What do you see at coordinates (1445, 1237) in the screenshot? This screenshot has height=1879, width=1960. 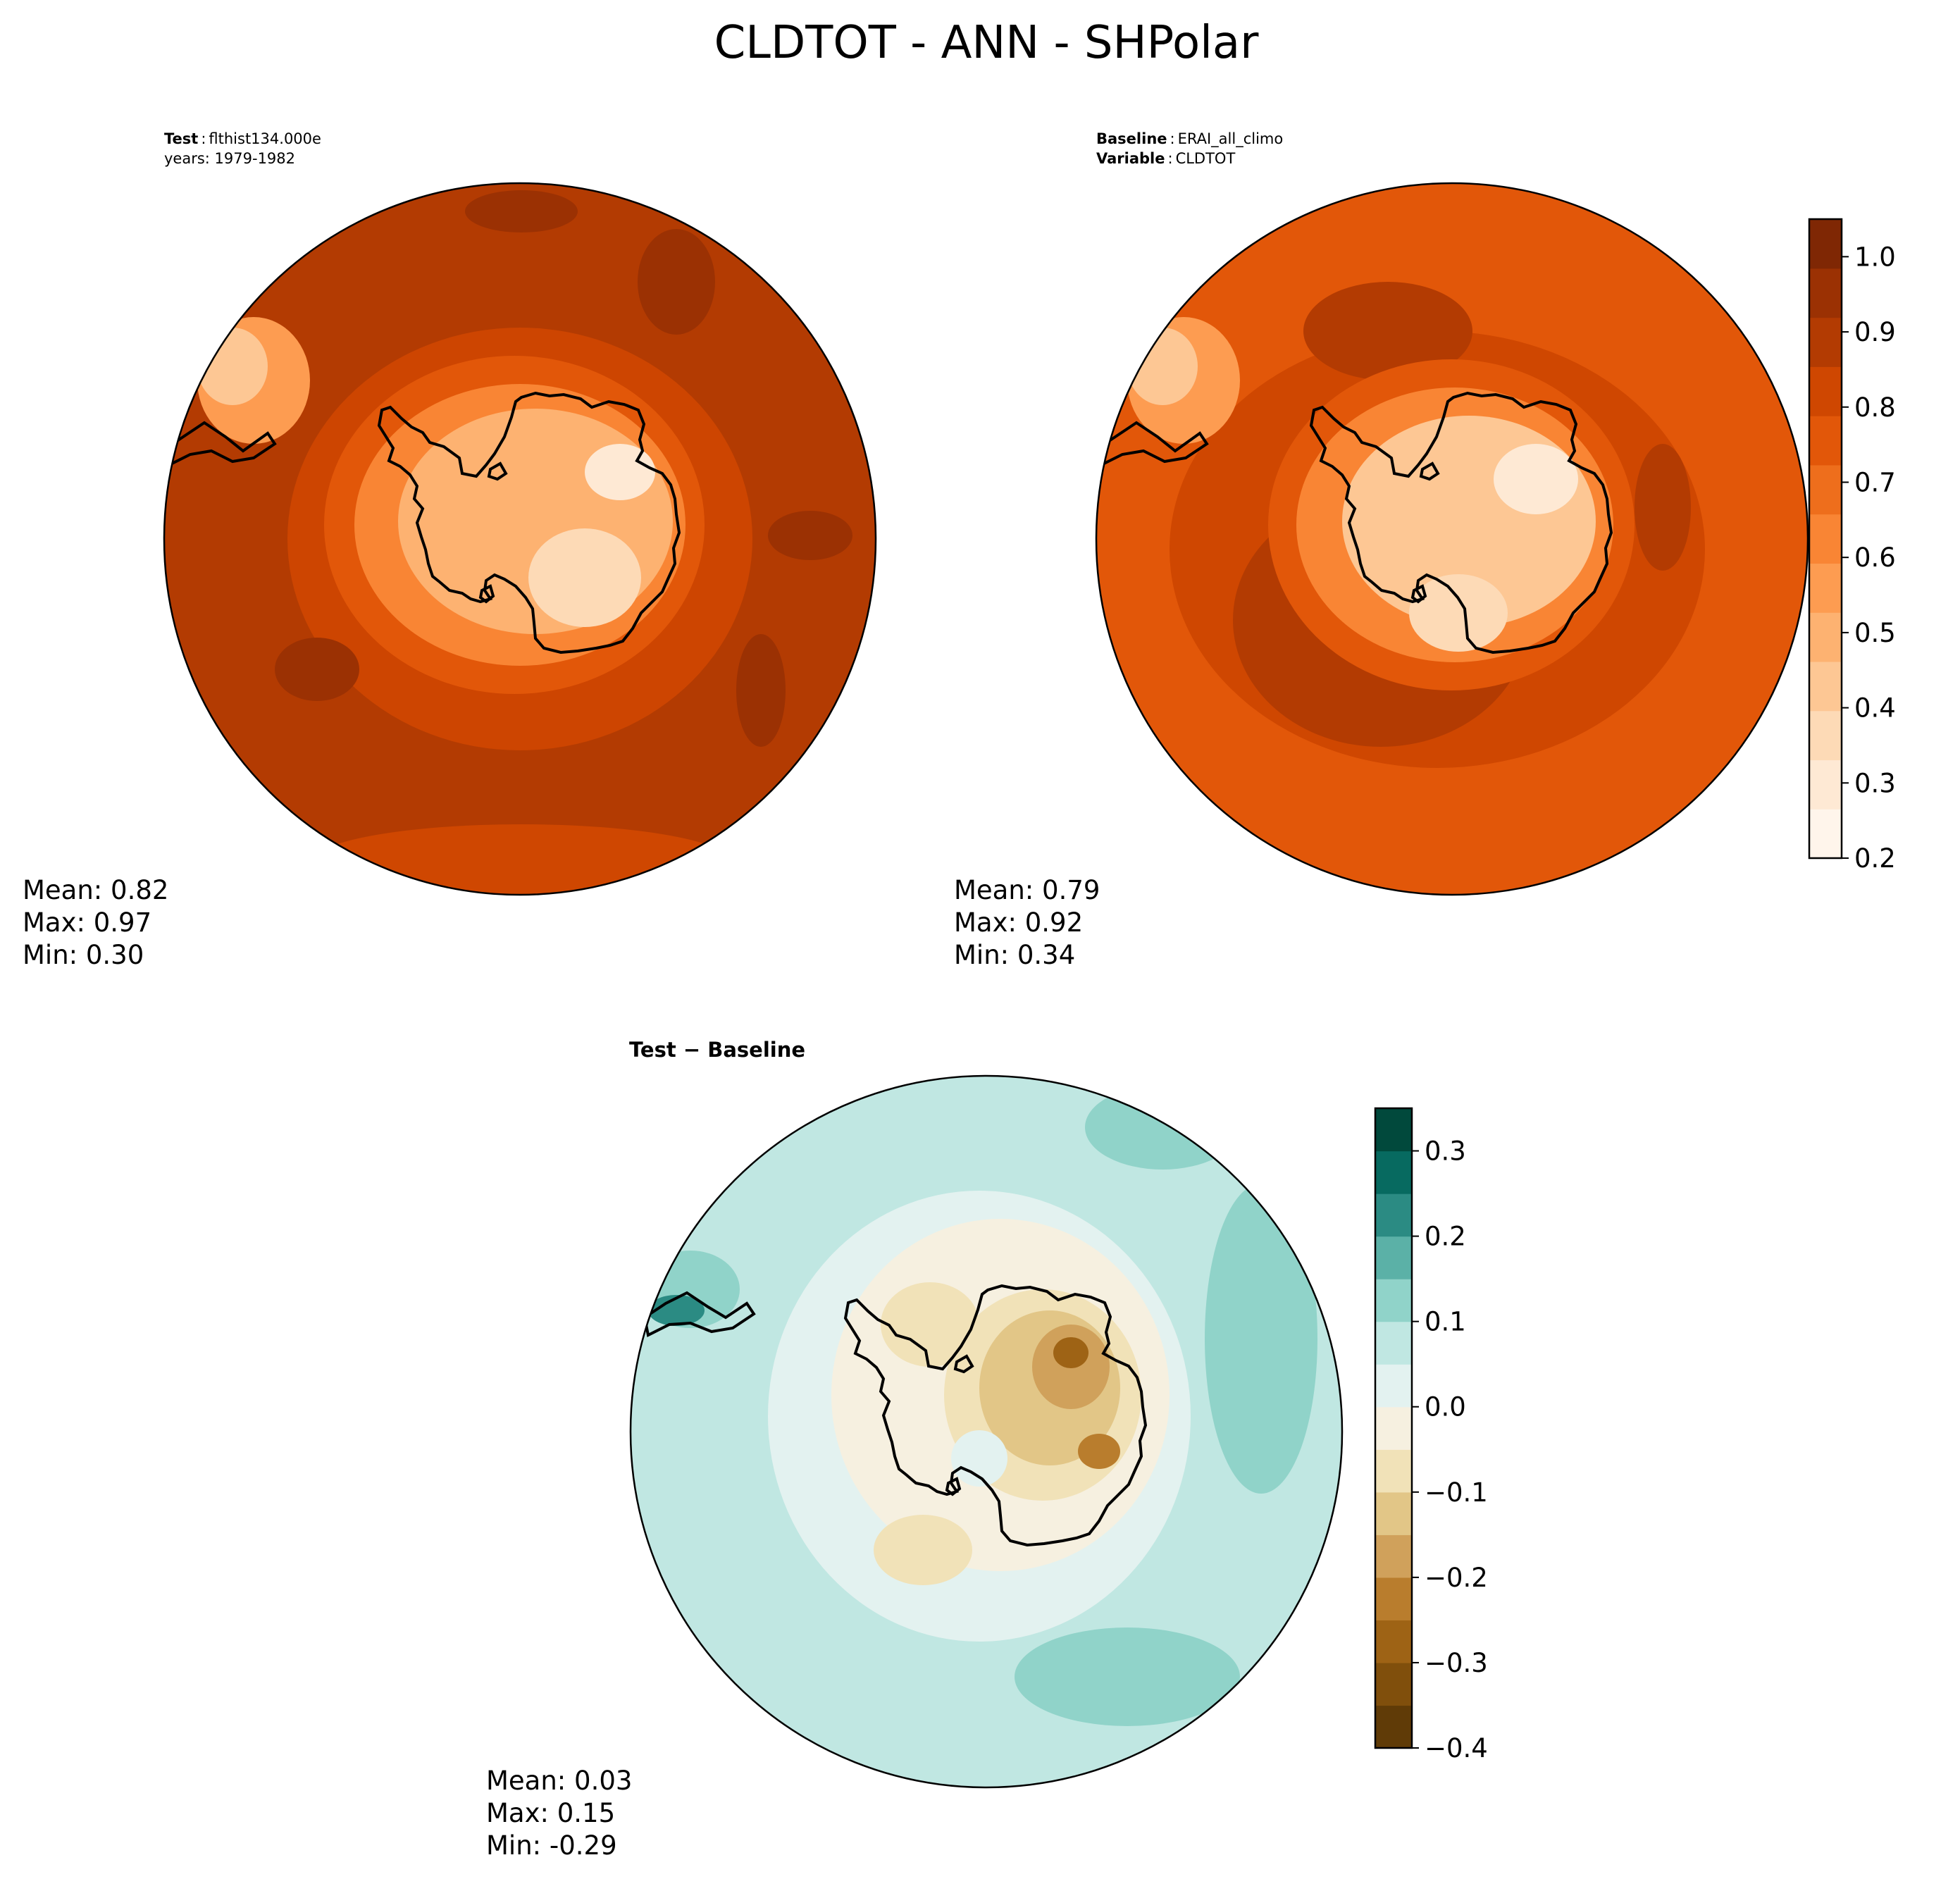 I see `colorbar-difference-tick-label: 0.2` at bounding box center [1445, 1237].